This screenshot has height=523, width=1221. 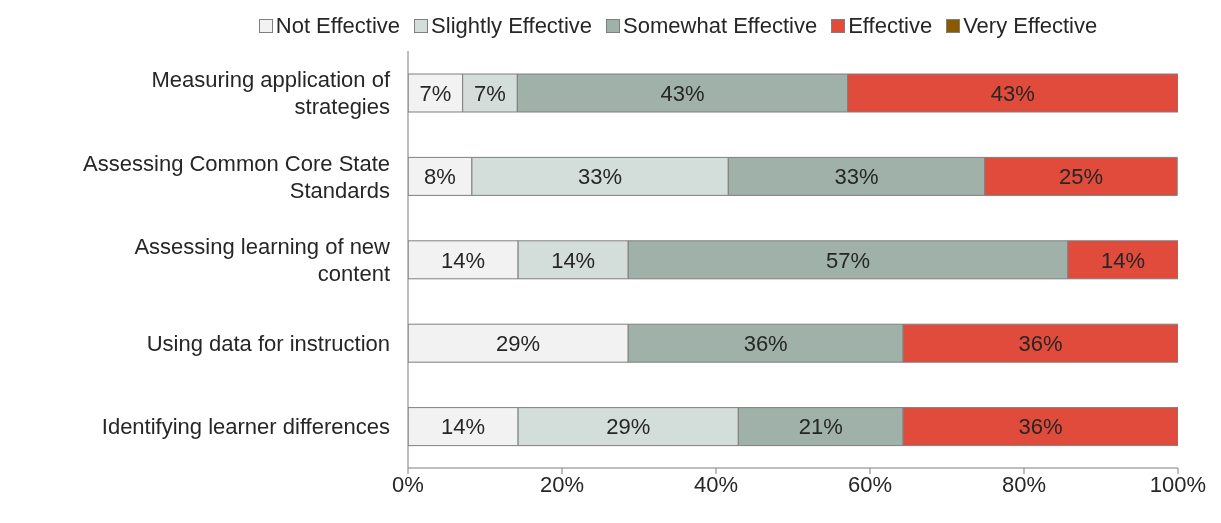 What do you see at coordinates (720, 26) in the screenshot?
I see `legend-label: Somewhat Effective` at bounding box center [720, 26].